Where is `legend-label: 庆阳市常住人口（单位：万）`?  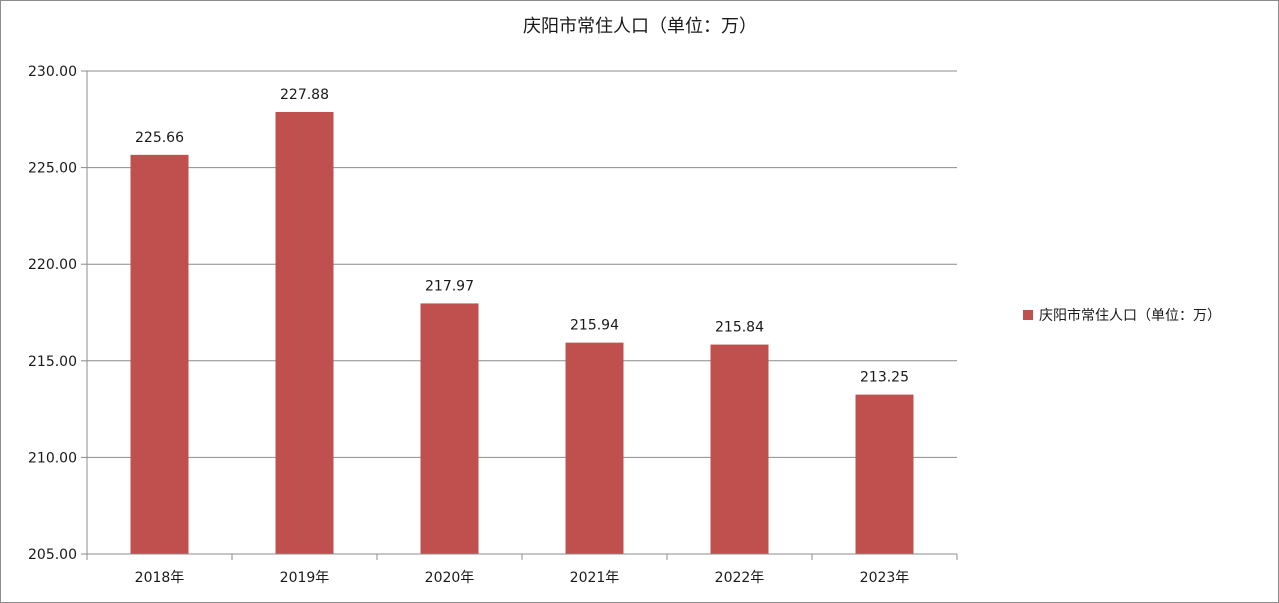 legend-label: 庆阳市常住人口（单位：万） is located at coordinates (1130, 315).